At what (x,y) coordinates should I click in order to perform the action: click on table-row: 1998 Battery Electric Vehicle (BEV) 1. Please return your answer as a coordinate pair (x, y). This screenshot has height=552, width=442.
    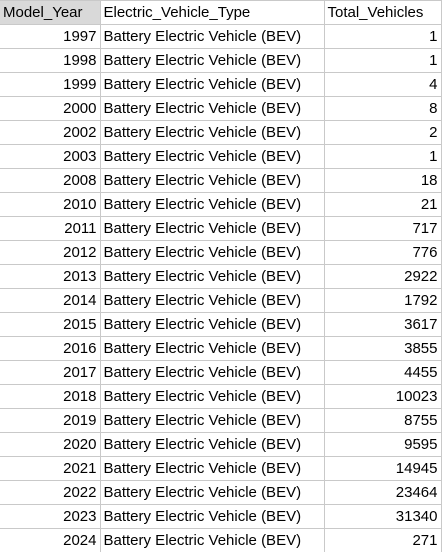
    Looking at the image, I should click on (221, 60).